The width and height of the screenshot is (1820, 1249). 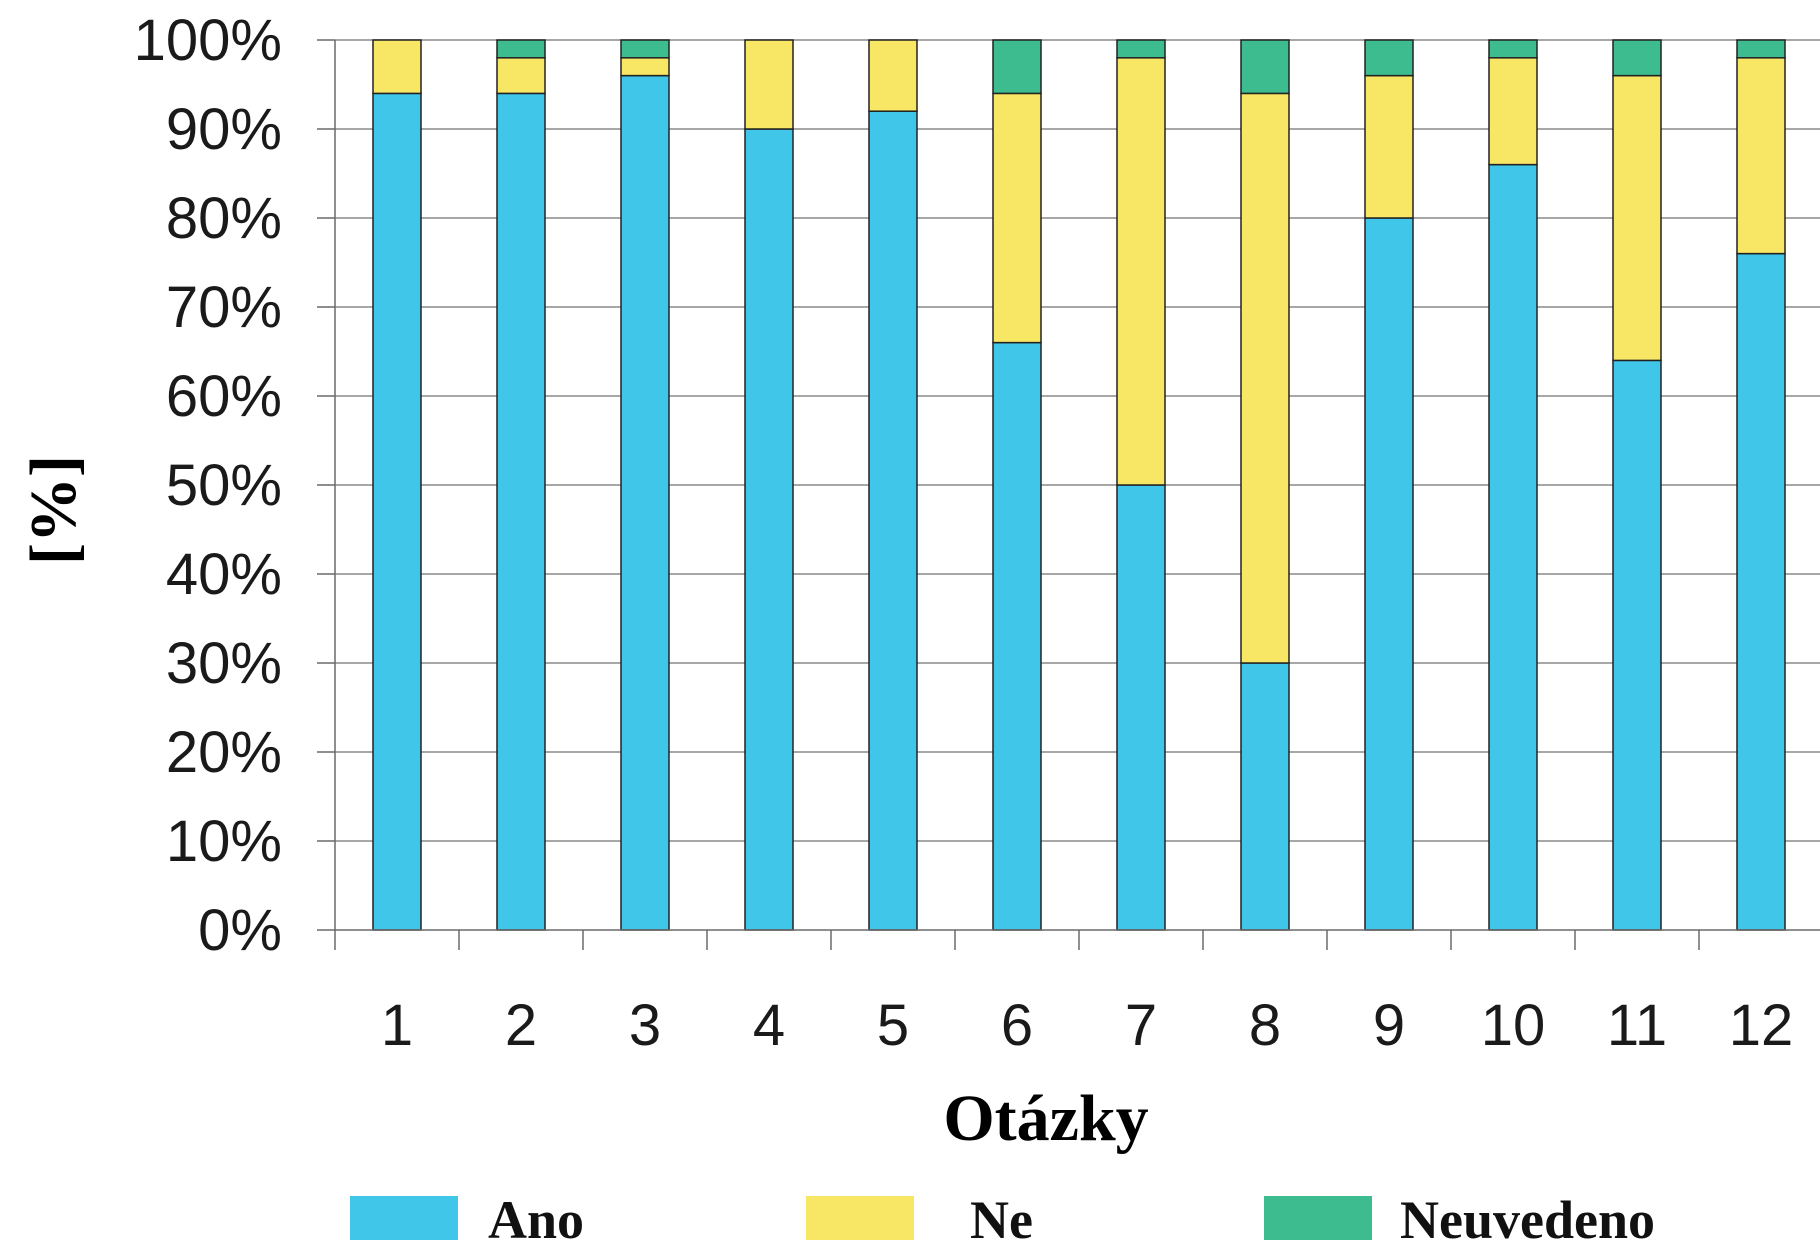 I want to click on y-tick-label: 60%, so click(x=224, y=396).